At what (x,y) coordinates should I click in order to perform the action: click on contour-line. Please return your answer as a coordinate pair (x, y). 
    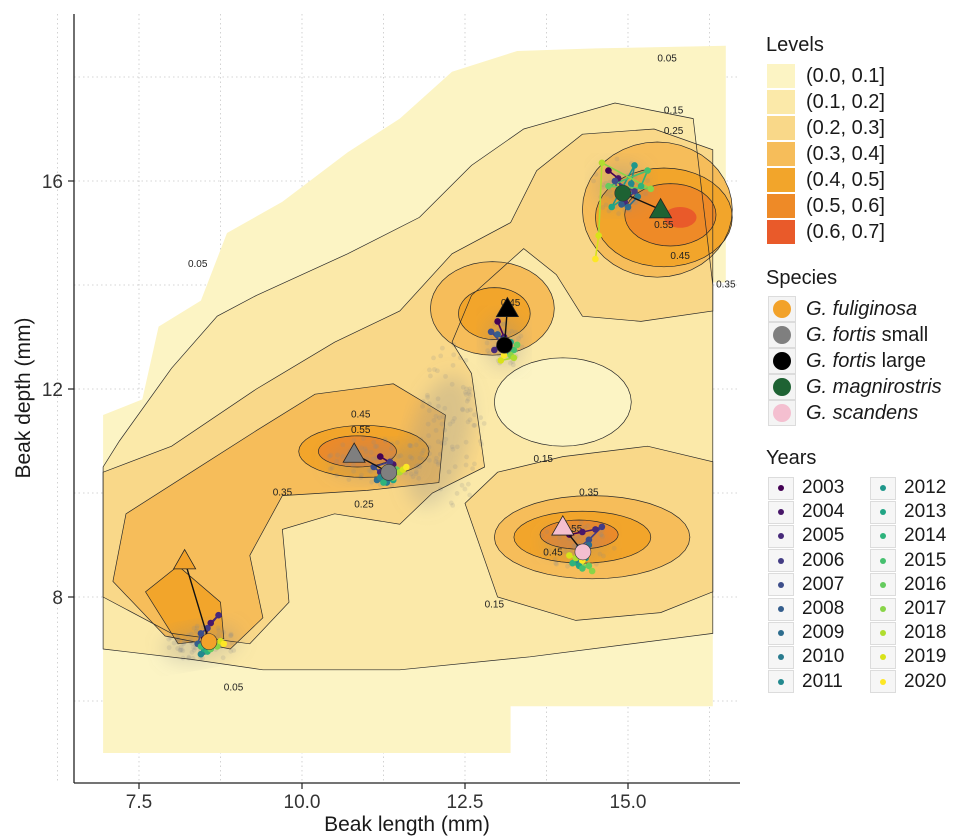
    Looking at the image, I should click on (657, 209).